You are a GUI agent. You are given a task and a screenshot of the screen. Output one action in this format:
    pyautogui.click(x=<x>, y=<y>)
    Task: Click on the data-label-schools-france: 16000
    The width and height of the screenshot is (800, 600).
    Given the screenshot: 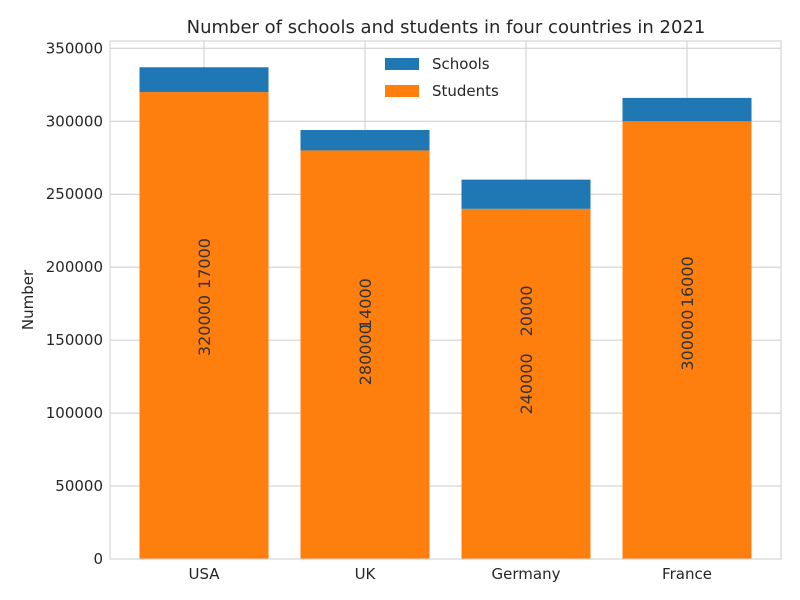 What is the action you would take?
    pyautogui.click(x=687, y=281)
    